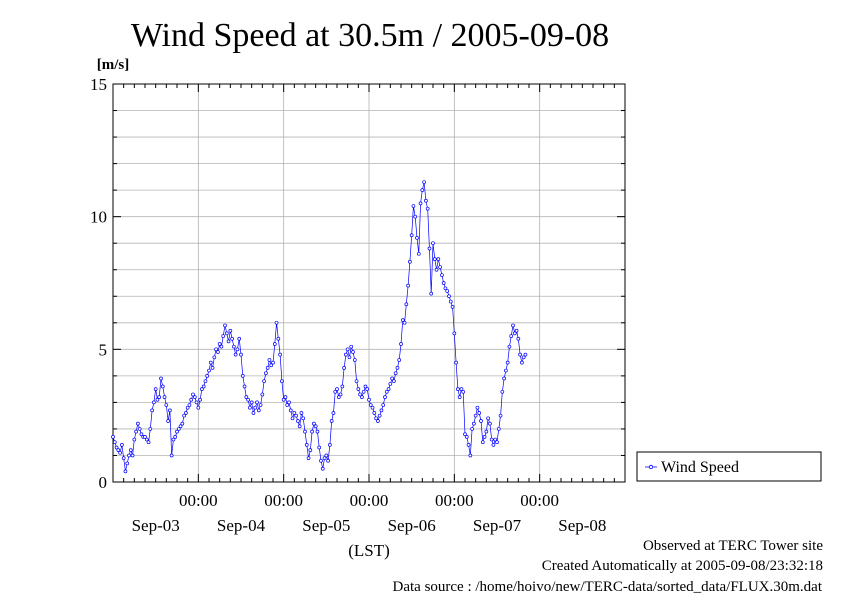  Describe the element at coordinates (454, 500) in the screenshot. I see `x-time-tick-label: 00:00` at that location.